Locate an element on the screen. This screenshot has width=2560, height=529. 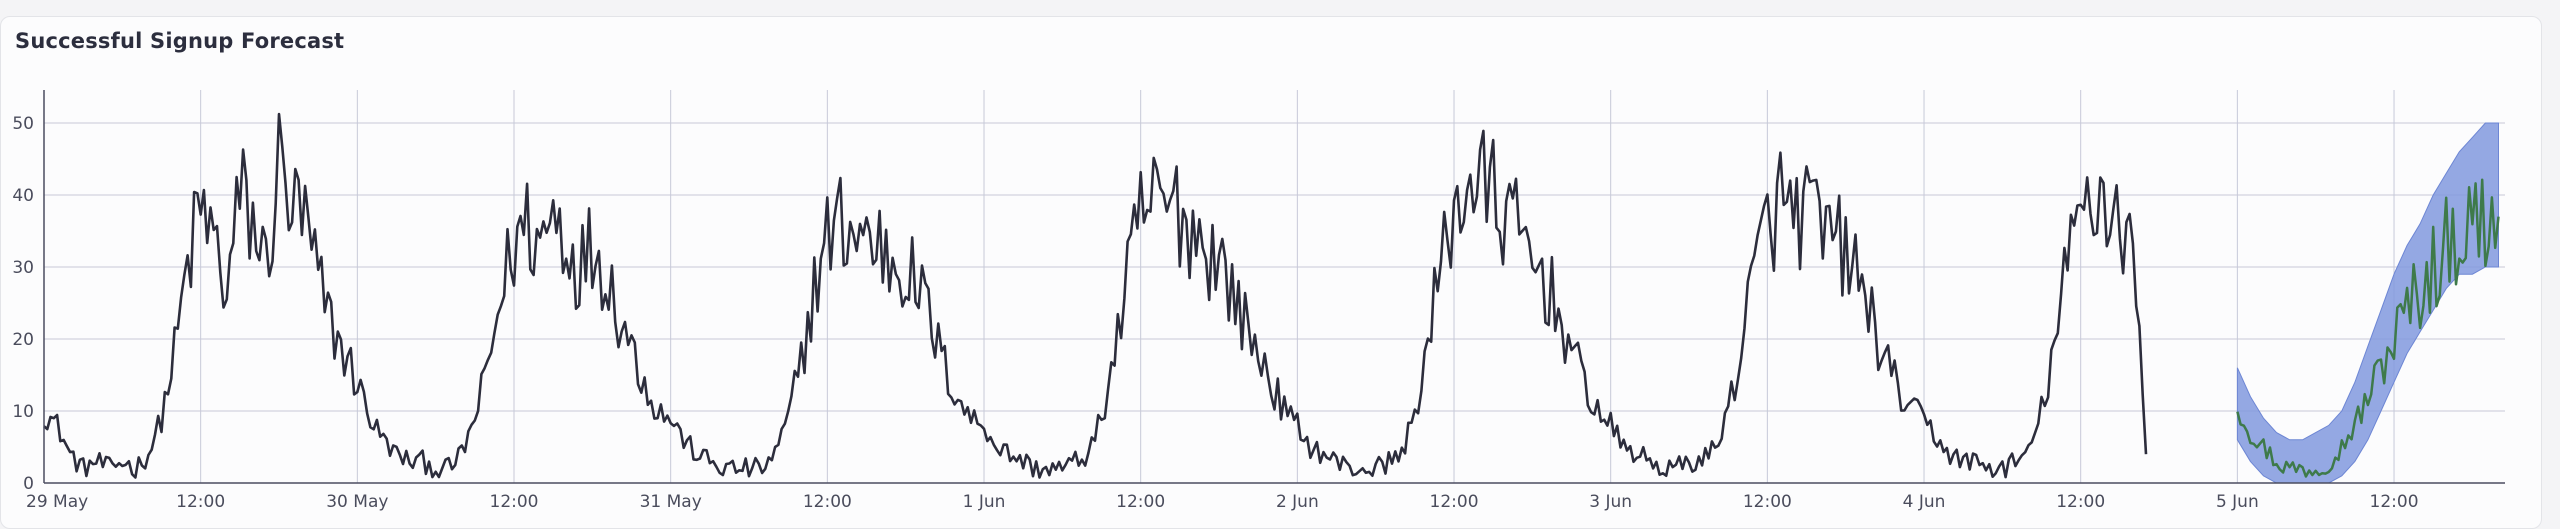
y-tick-label: 30 is located at coordinates (23, 268).